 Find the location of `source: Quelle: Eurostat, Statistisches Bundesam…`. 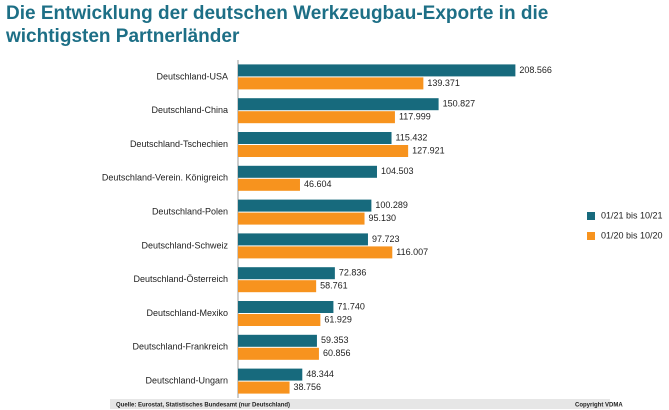

source: Quelle: Eurostat, Statistisches Bundesam… is located at coordinates (203, 406).